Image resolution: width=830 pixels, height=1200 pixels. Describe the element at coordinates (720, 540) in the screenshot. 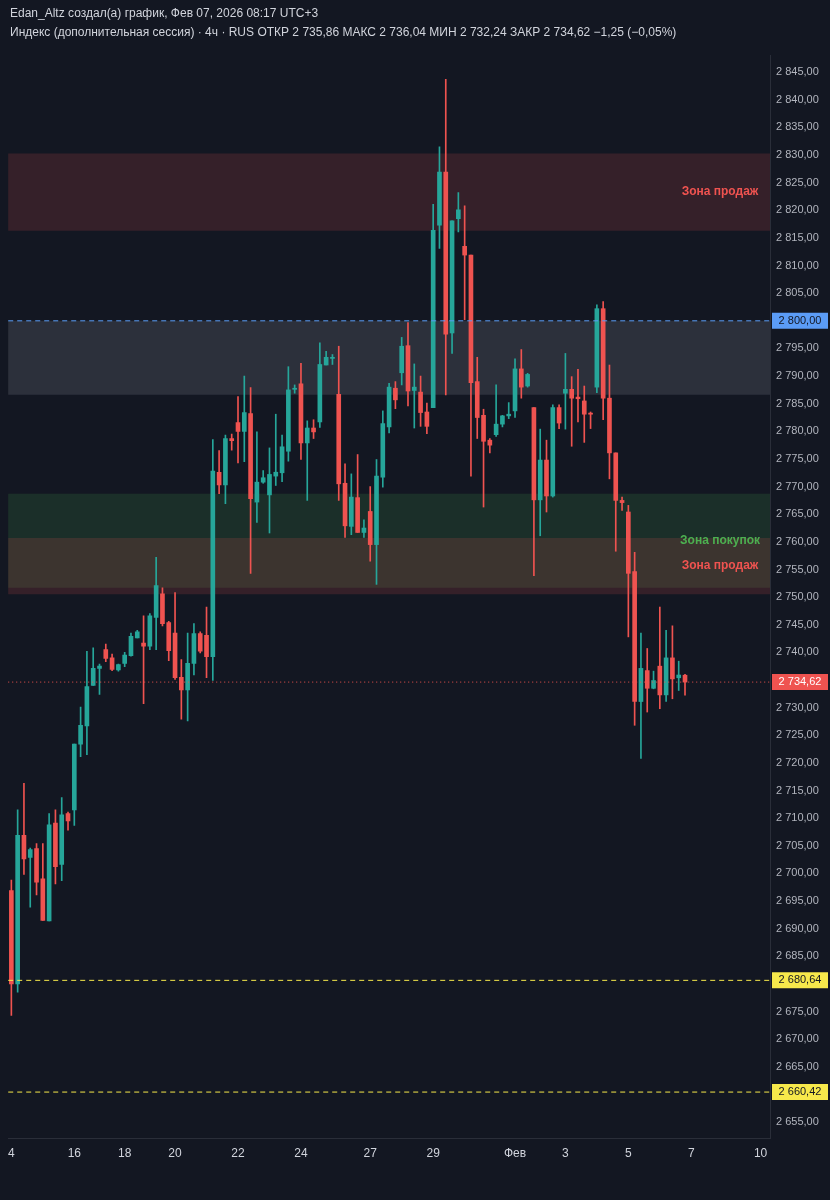

I see `band-label: Зона покупок` at that location.